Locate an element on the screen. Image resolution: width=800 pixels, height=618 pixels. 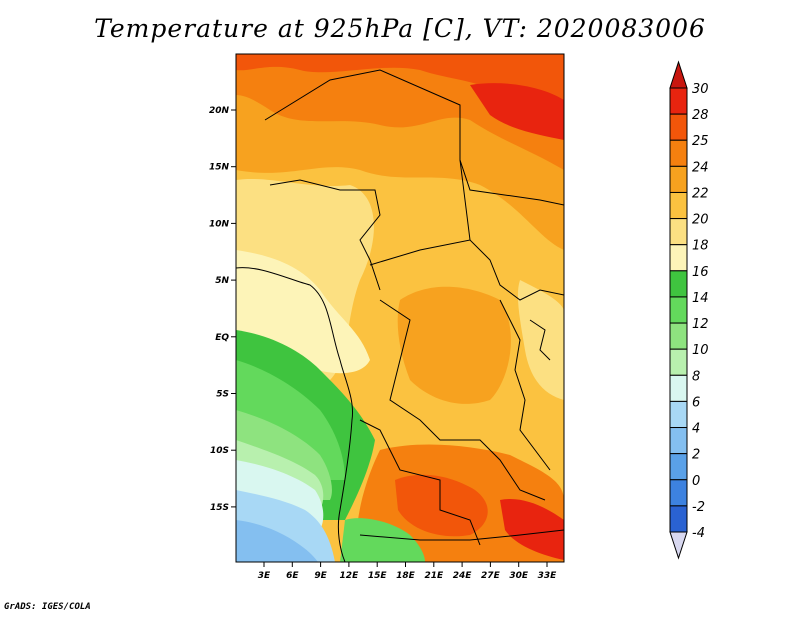
border-lakes is located at coordinates (540, 340).